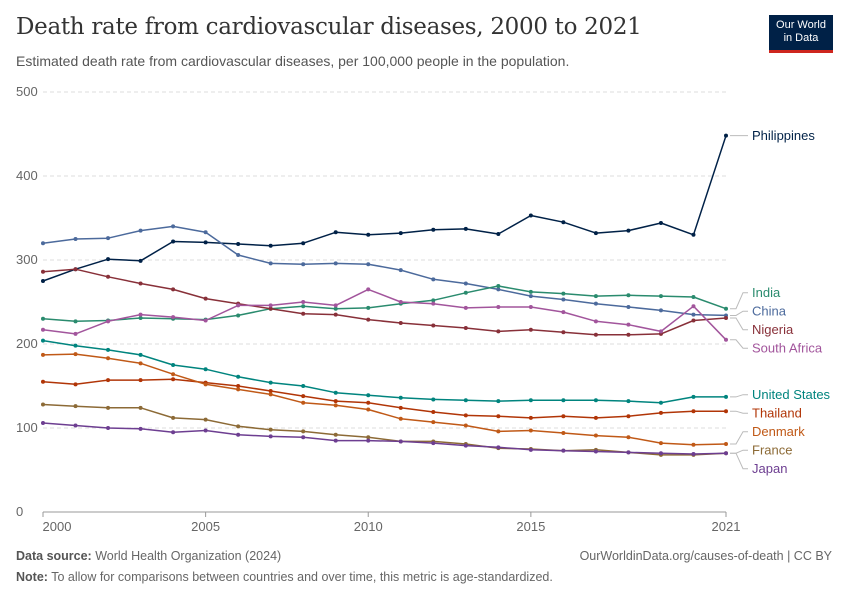 The width and height of the screenshot is (850, 600). What do you see at coordinates (783, 135) in the screenshot?
I see `series-label-philippines: Philippines` at bounding box center [783, 135].